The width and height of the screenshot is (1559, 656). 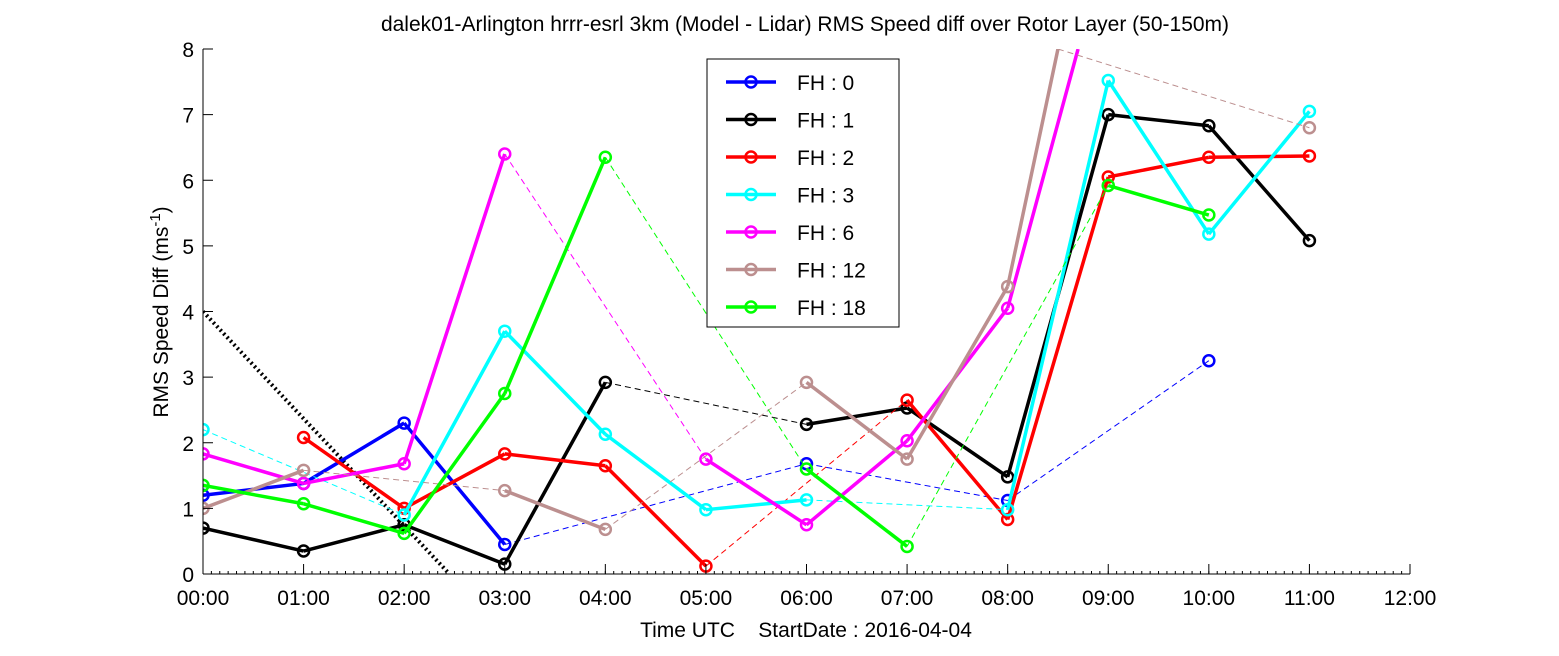 What do you see at coordinates (806, 630) in the screenshot?
I see `x-axis-label: Time UTC StartDate : 2016-04-04` at bounding box center [806, 630].